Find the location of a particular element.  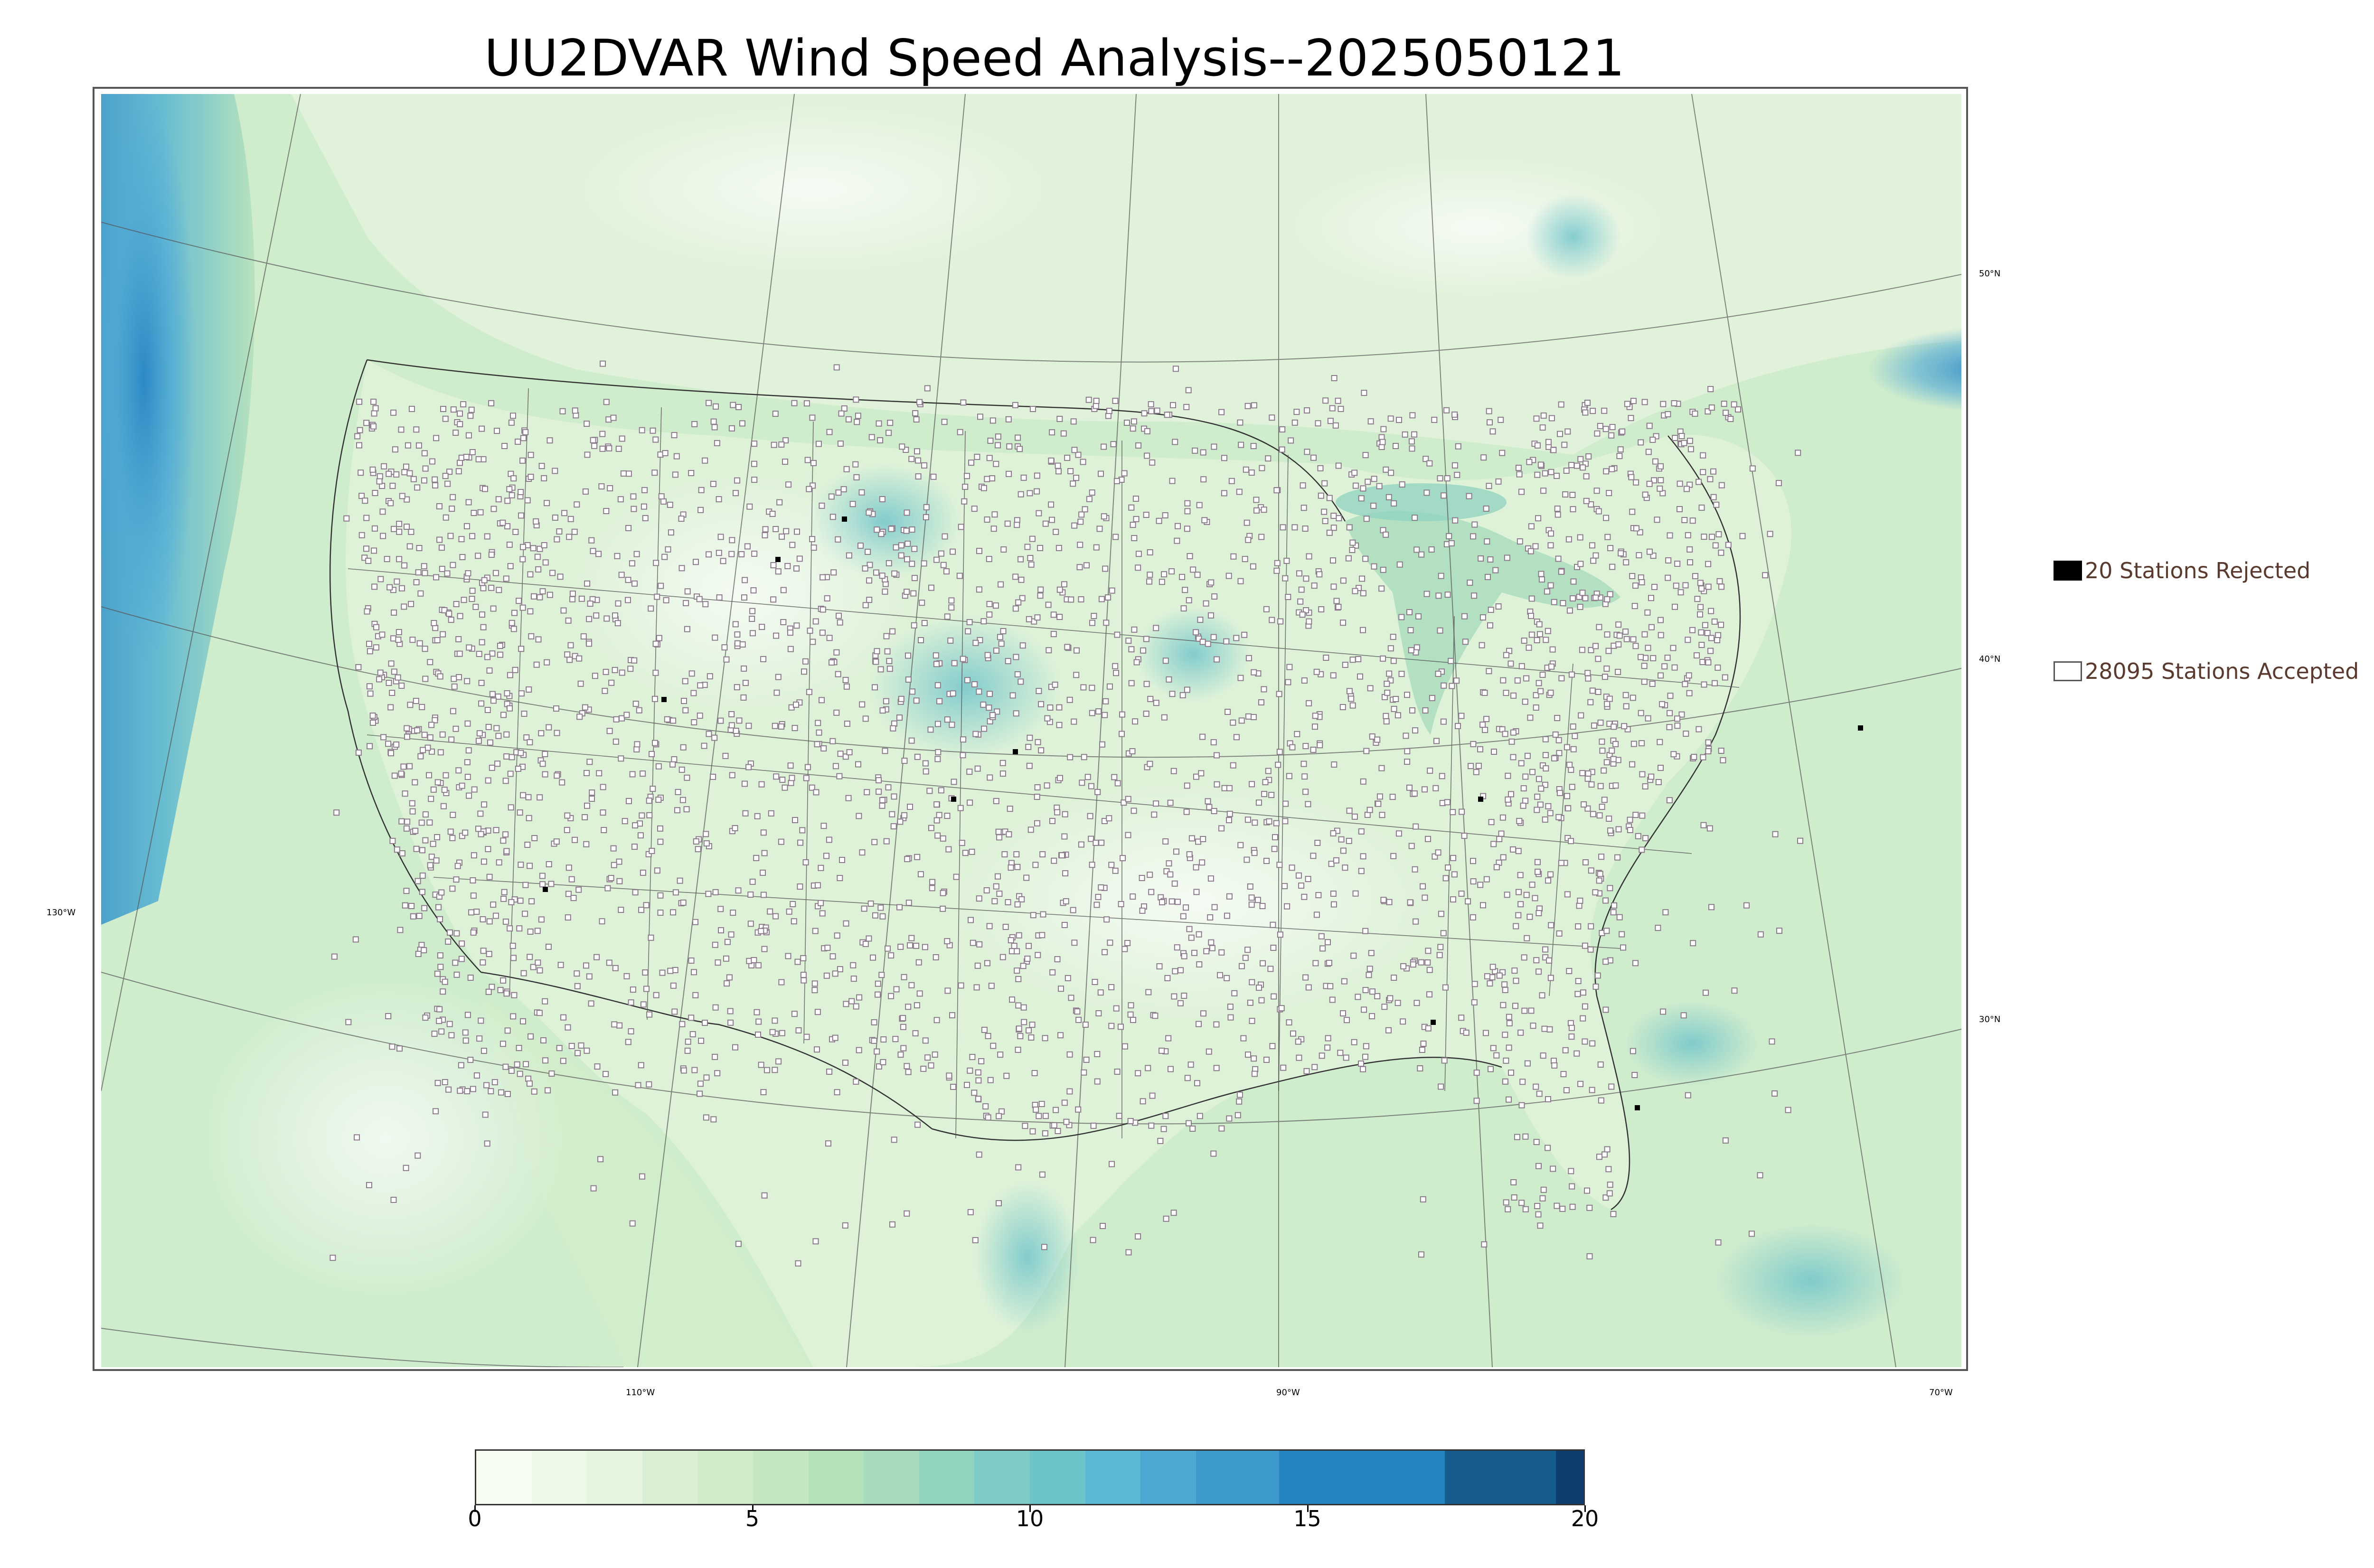

parallel-20n is located at coordinates (362, 1348).